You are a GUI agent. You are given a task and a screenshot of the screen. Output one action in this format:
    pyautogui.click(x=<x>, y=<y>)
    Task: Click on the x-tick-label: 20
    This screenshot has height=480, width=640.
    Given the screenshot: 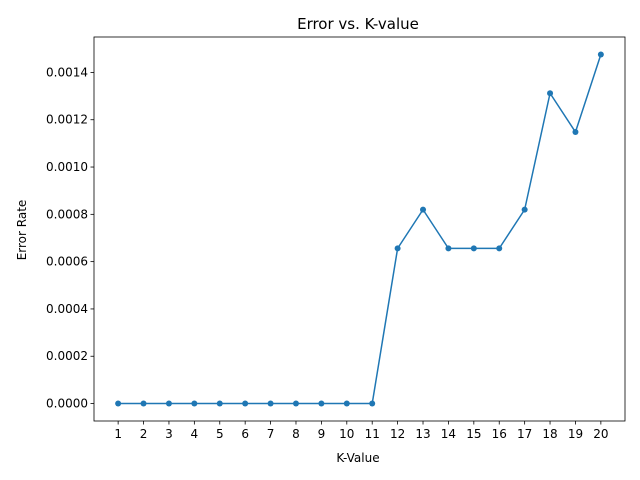 What is the action you would take?
    pyautogui.click(x=600, y=434)
    